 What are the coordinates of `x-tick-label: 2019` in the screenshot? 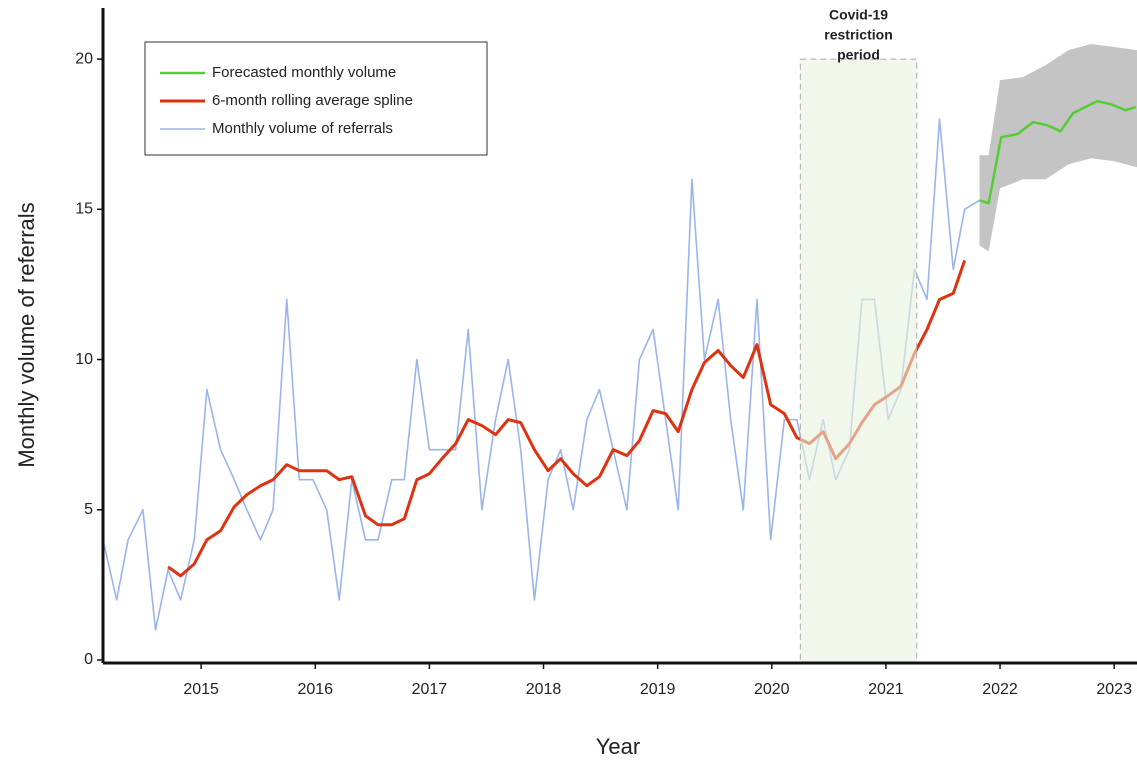 It's located at (658, 689).